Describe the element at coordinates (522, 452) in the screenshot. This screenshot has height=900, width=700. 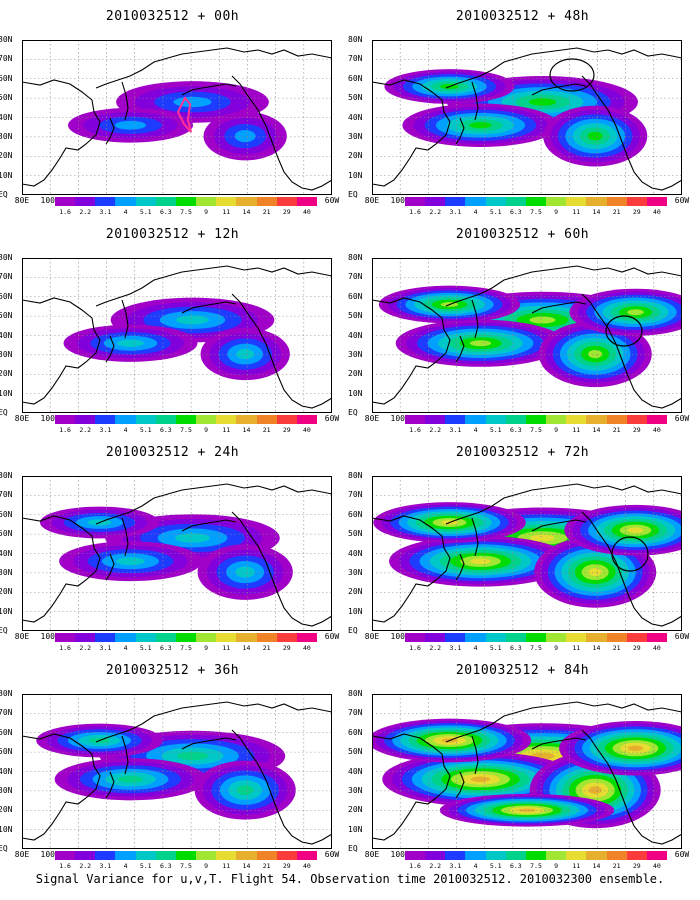
I see `panel-title: 2010032512 + 72h` at that location.